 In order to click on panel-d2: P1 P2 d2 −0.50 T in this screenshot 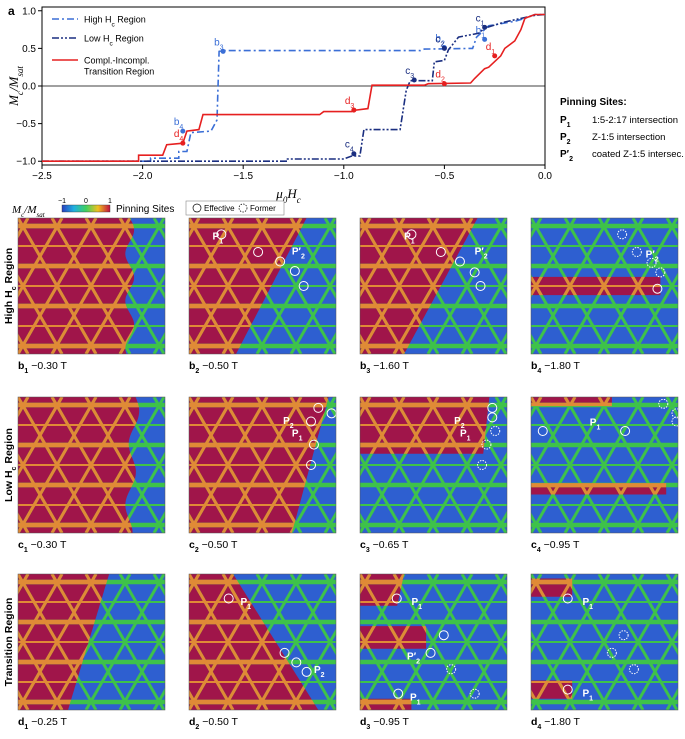, I will do `click(262, 652)`.